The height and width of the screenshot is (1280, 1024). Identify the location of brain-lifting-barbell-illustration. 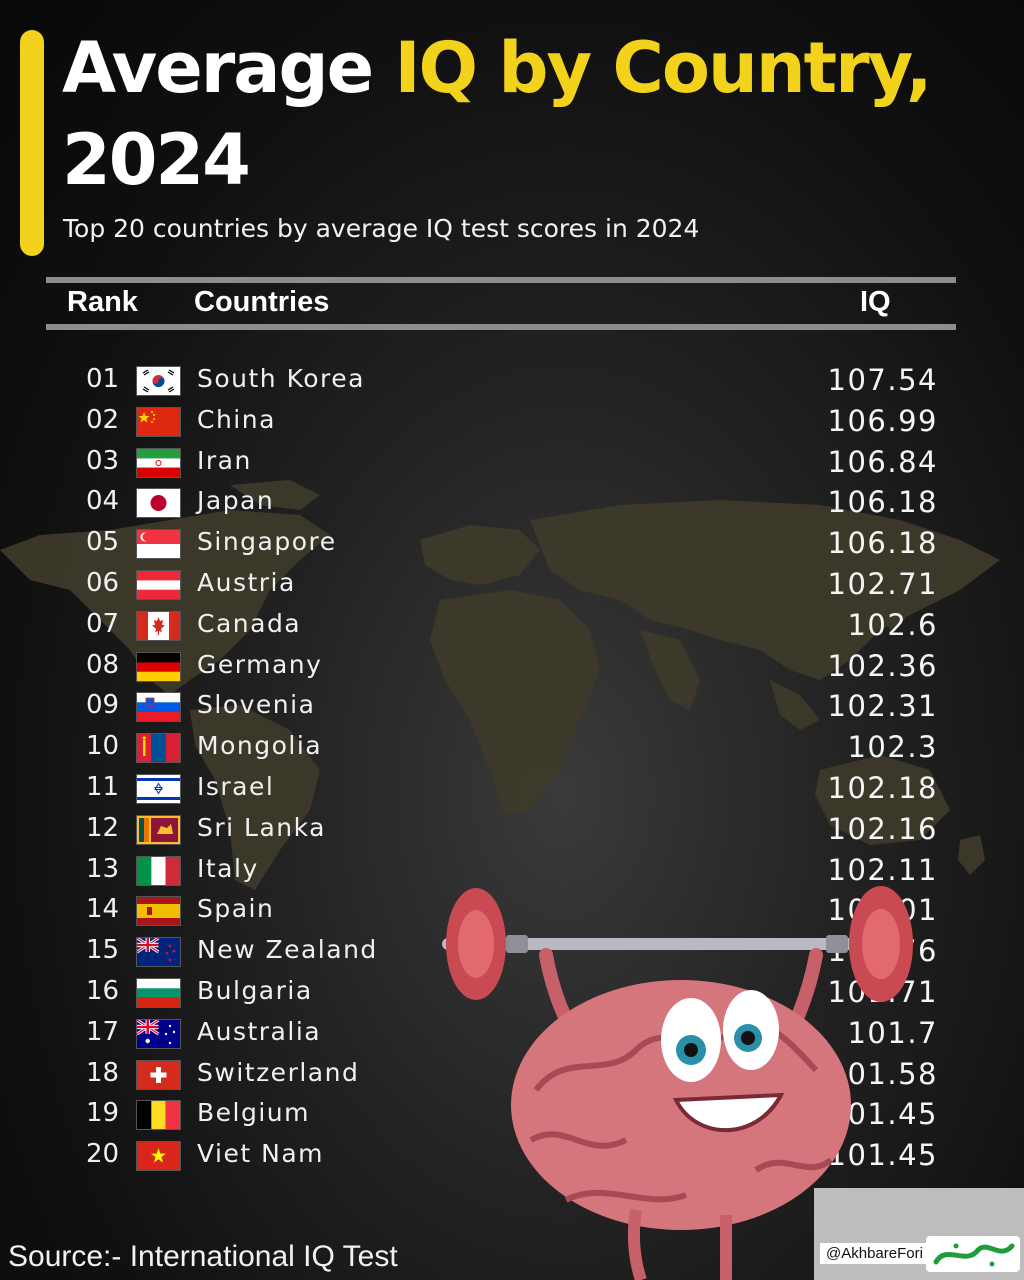
(677, 1083).